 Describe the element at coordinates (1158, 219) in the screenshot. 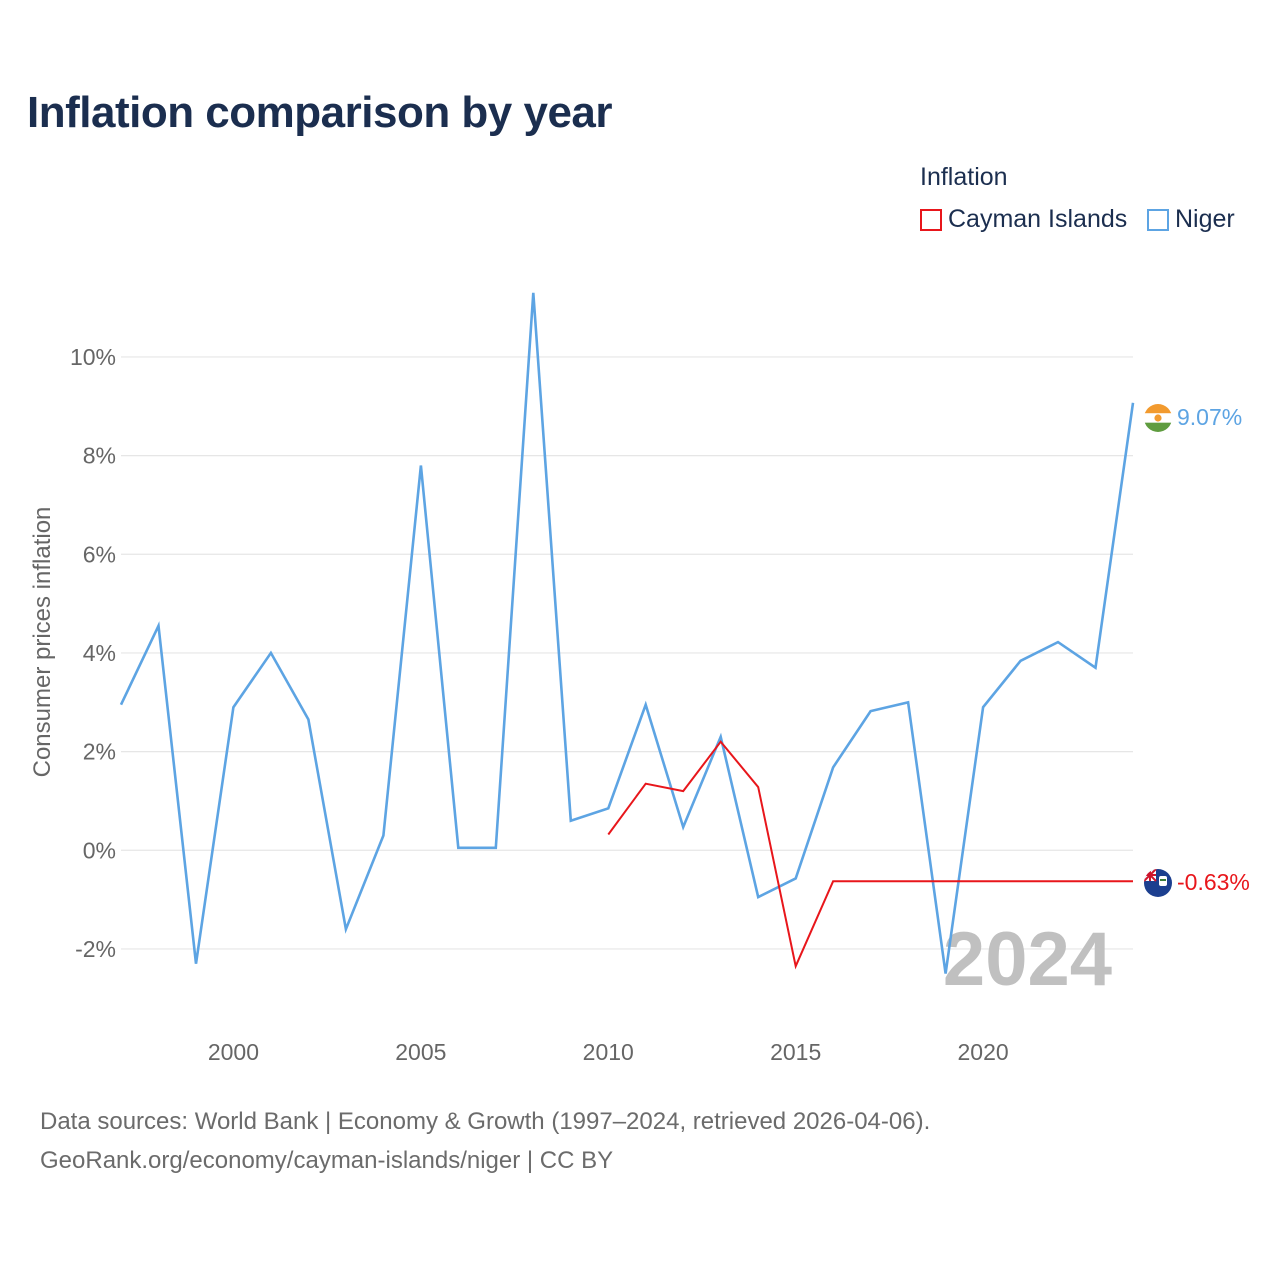

I see `legend-swatch-niger` at that location.